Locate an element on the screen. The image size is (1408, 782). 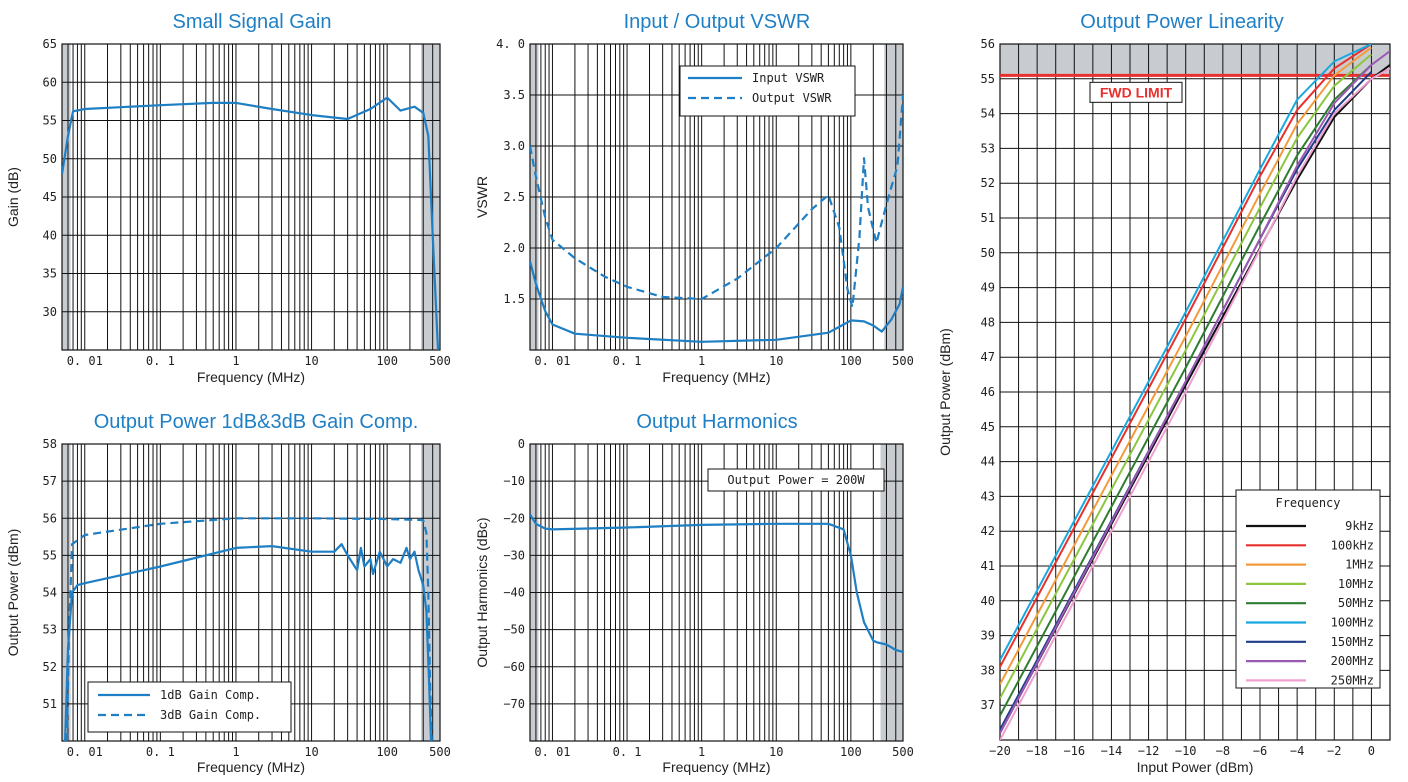
y-tick-label: 4. 0 is located at coordinates (510, 44).